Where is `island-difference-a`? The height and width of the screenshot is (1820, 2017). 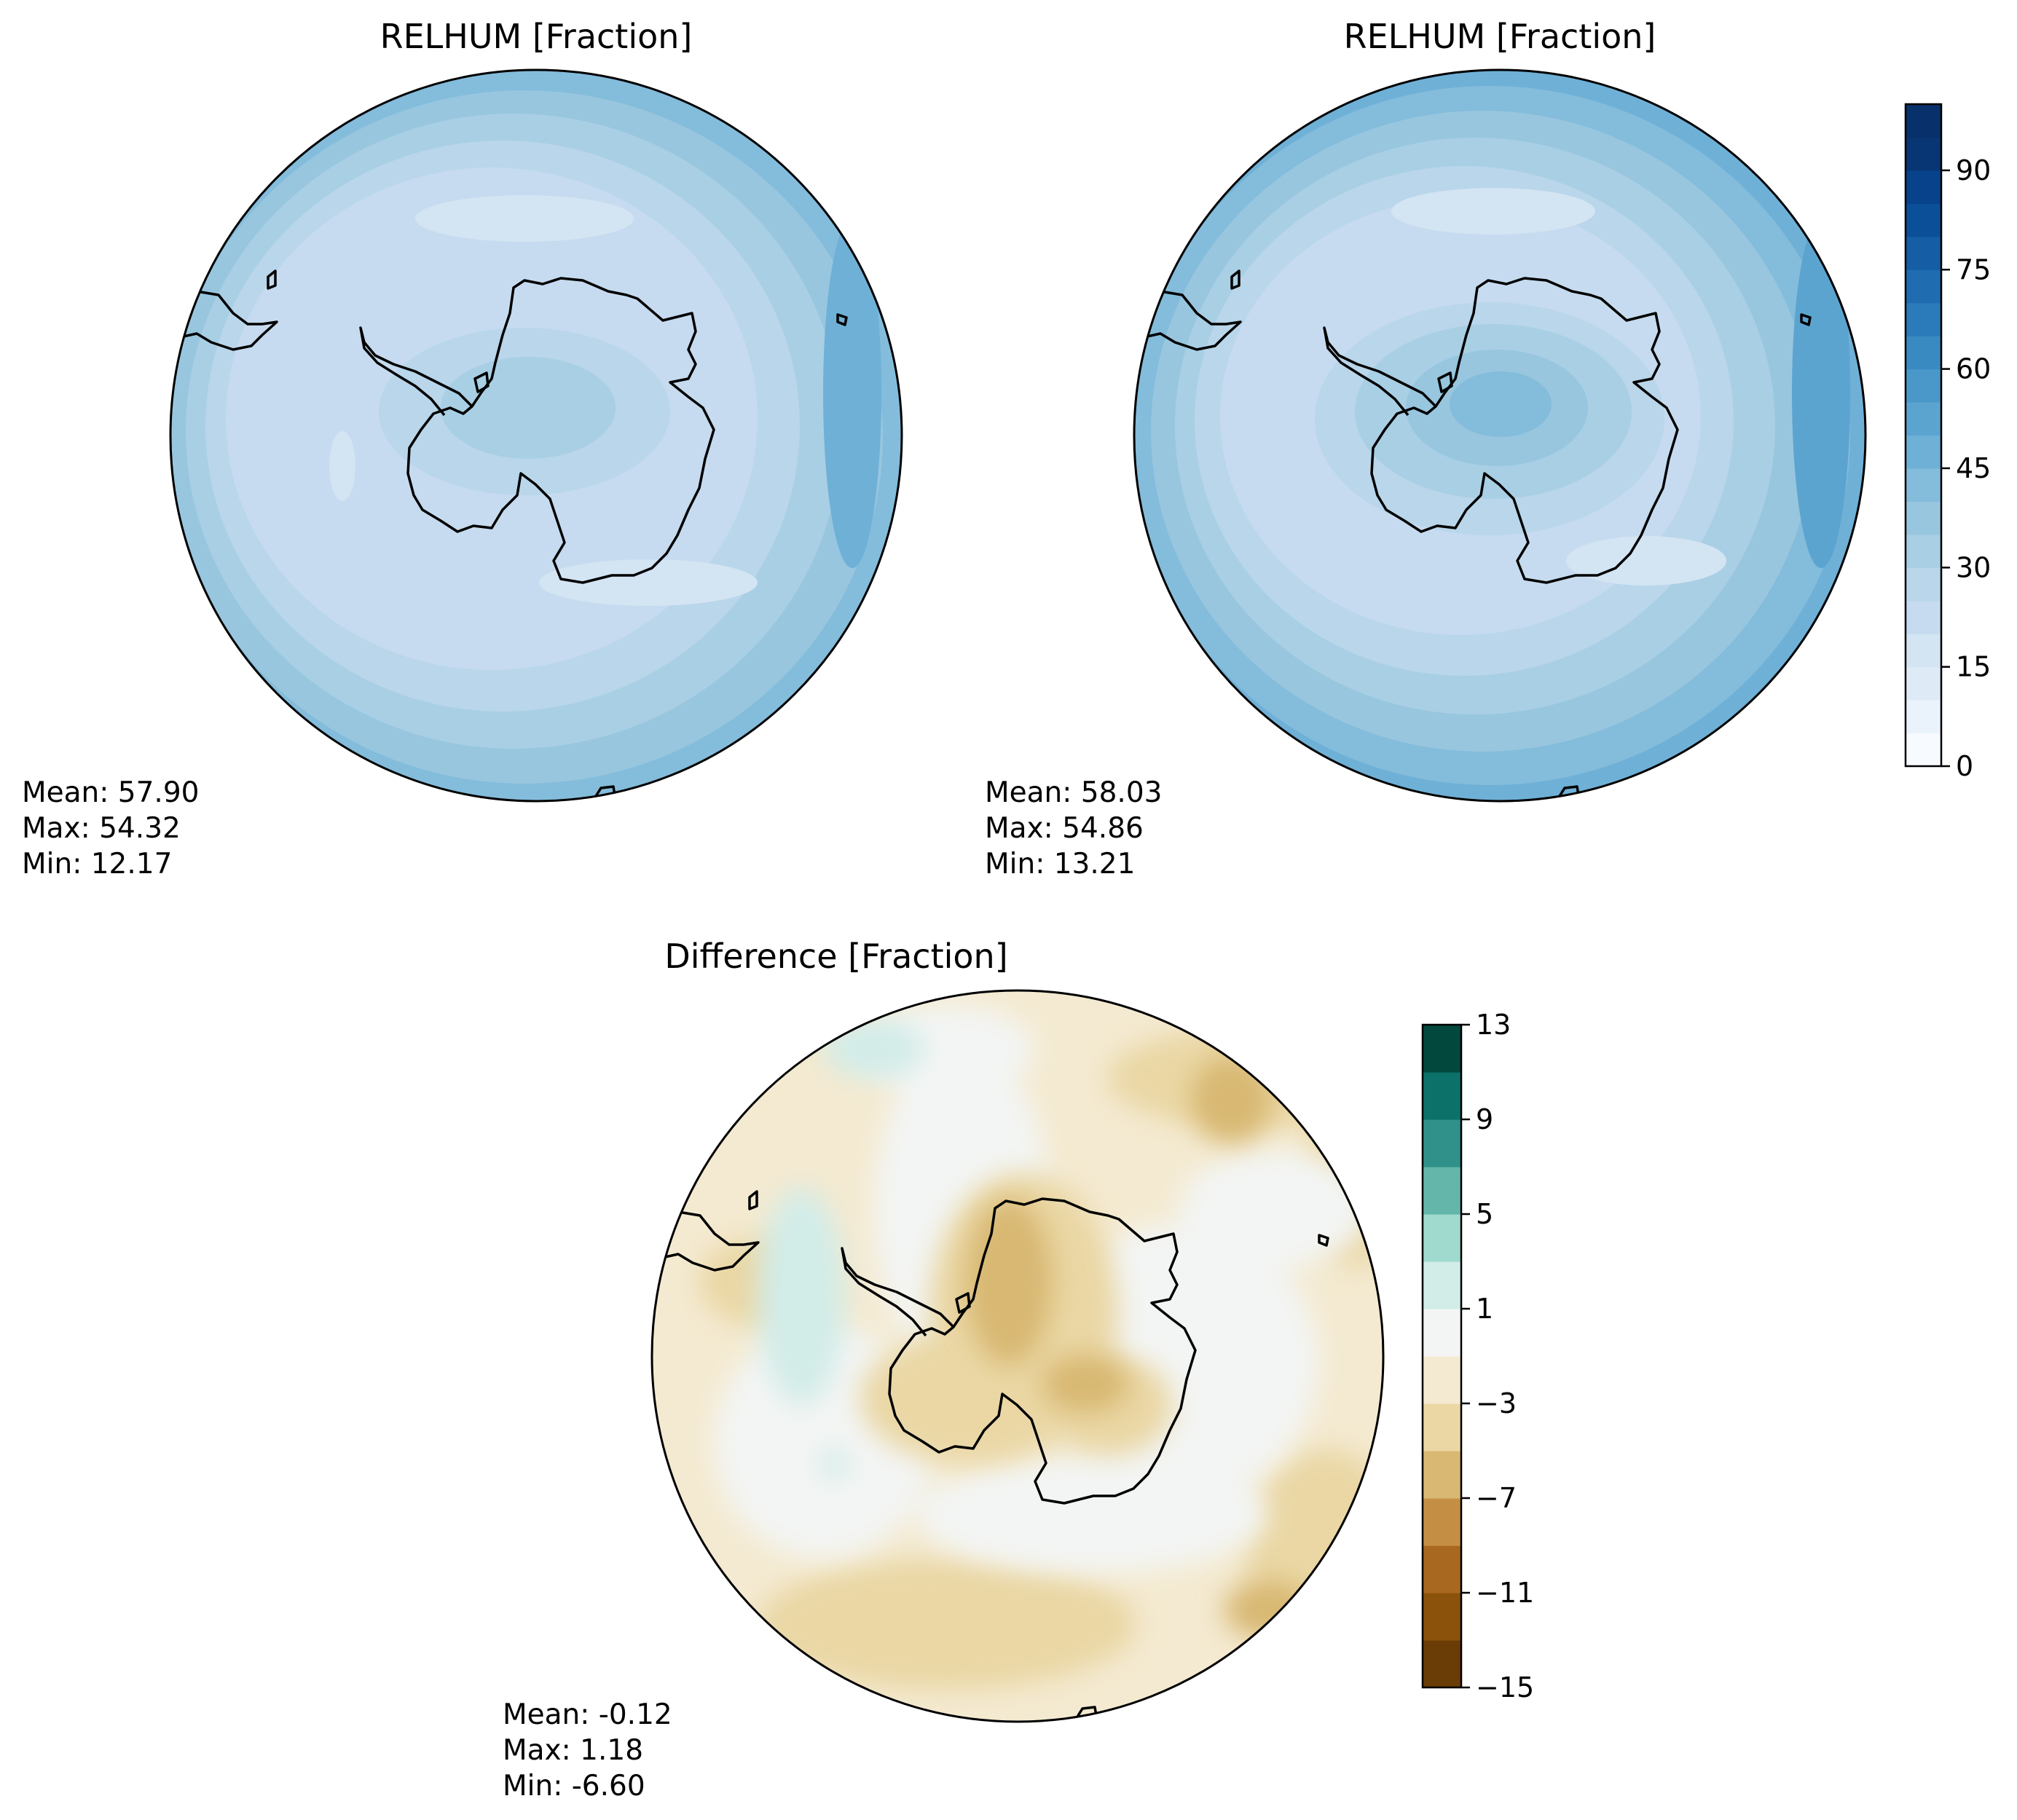 island-difference-a is located at coordinates (963, 1303).